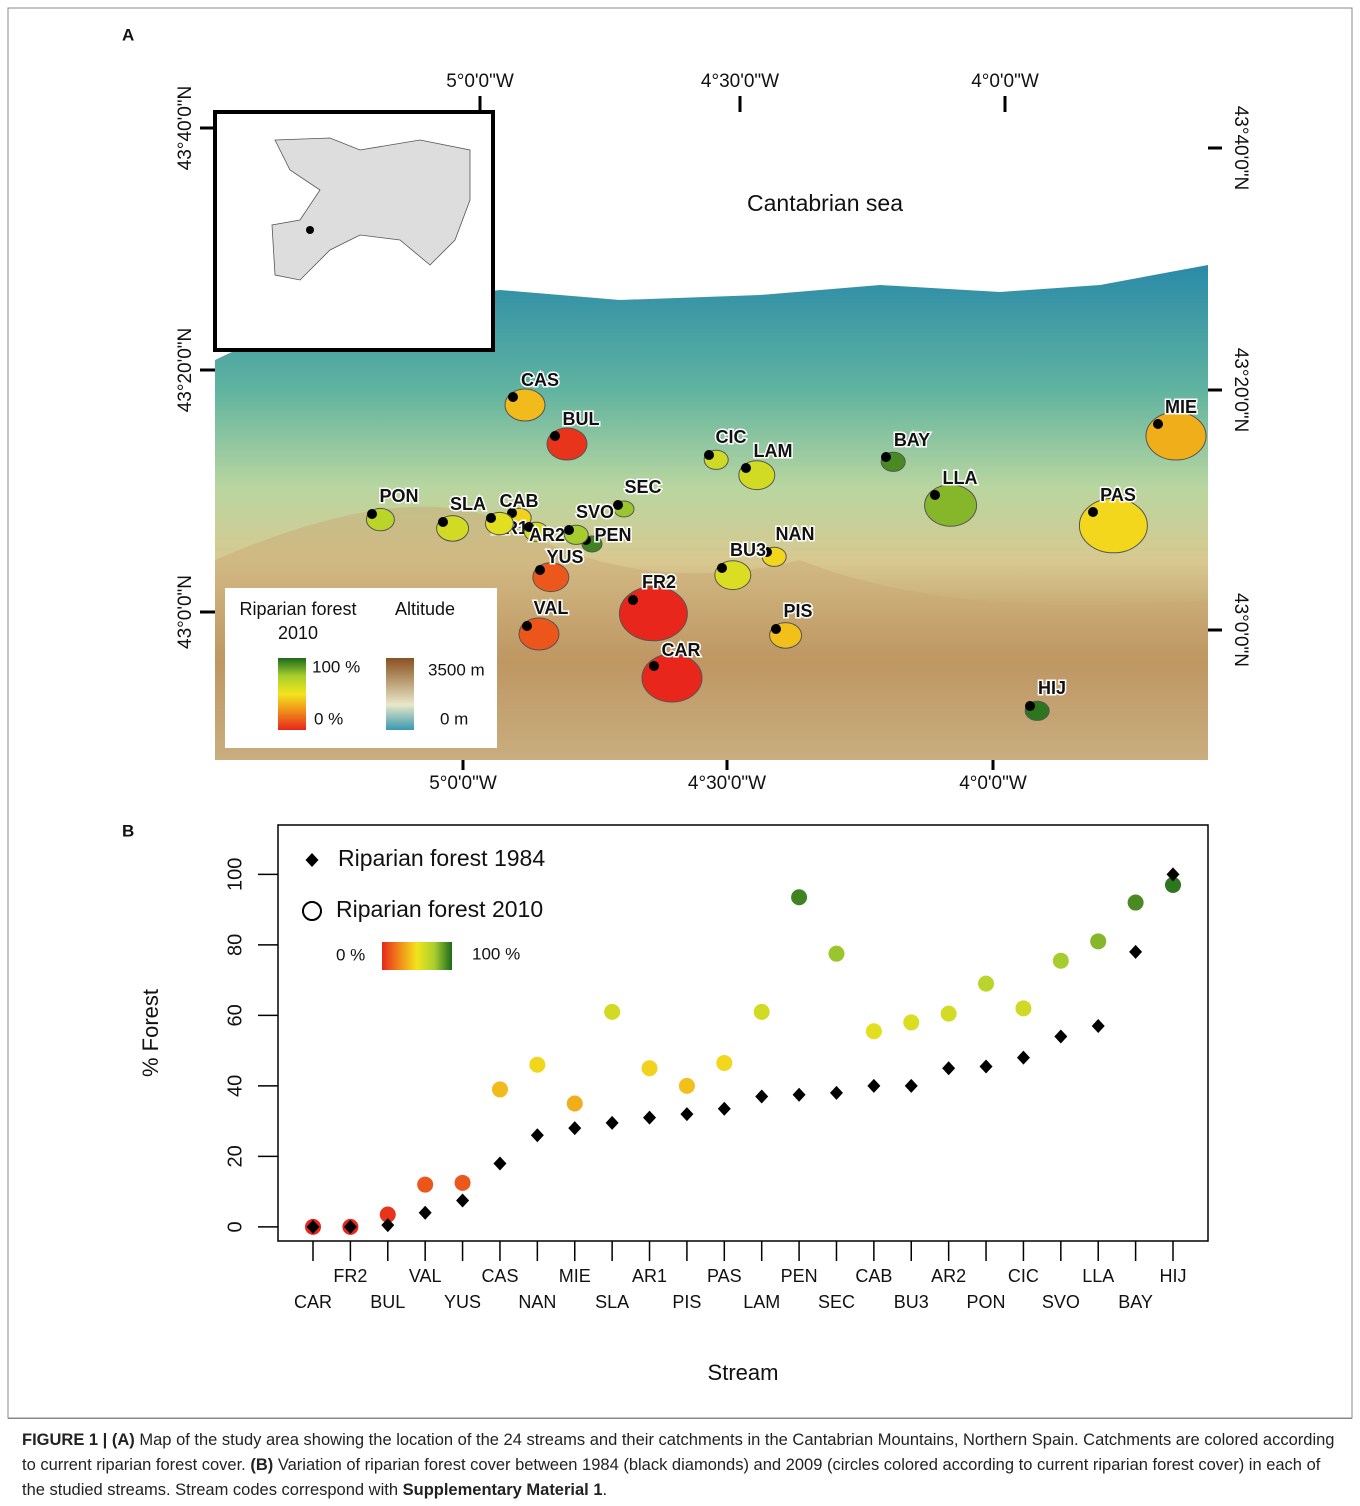  Describe the element at coordinates (128, 34) in the screenshot. I see `panel-label: A` at that location.